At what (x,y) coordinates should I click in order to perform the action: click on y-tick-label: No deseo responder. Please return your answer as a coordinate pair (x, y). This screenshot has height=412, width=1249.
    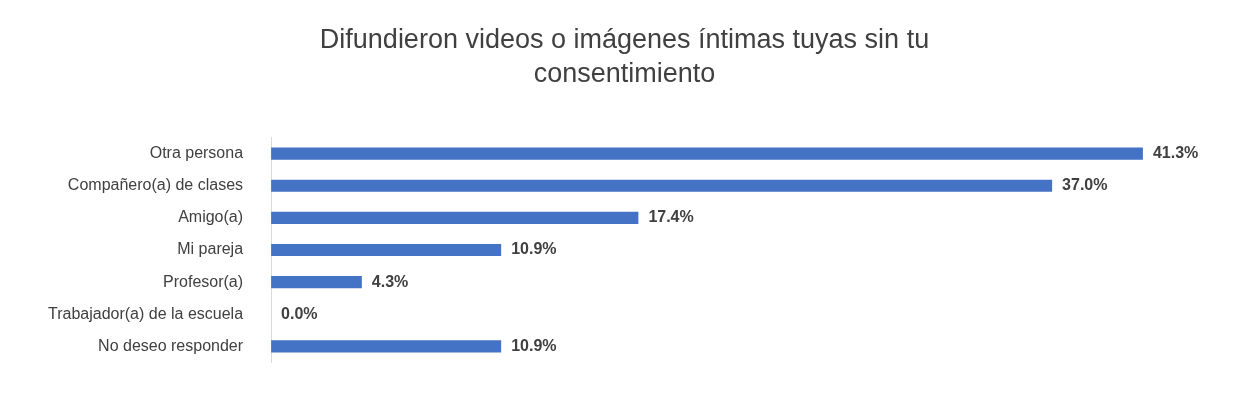
    Looking at the image, I should click on (171, 345).